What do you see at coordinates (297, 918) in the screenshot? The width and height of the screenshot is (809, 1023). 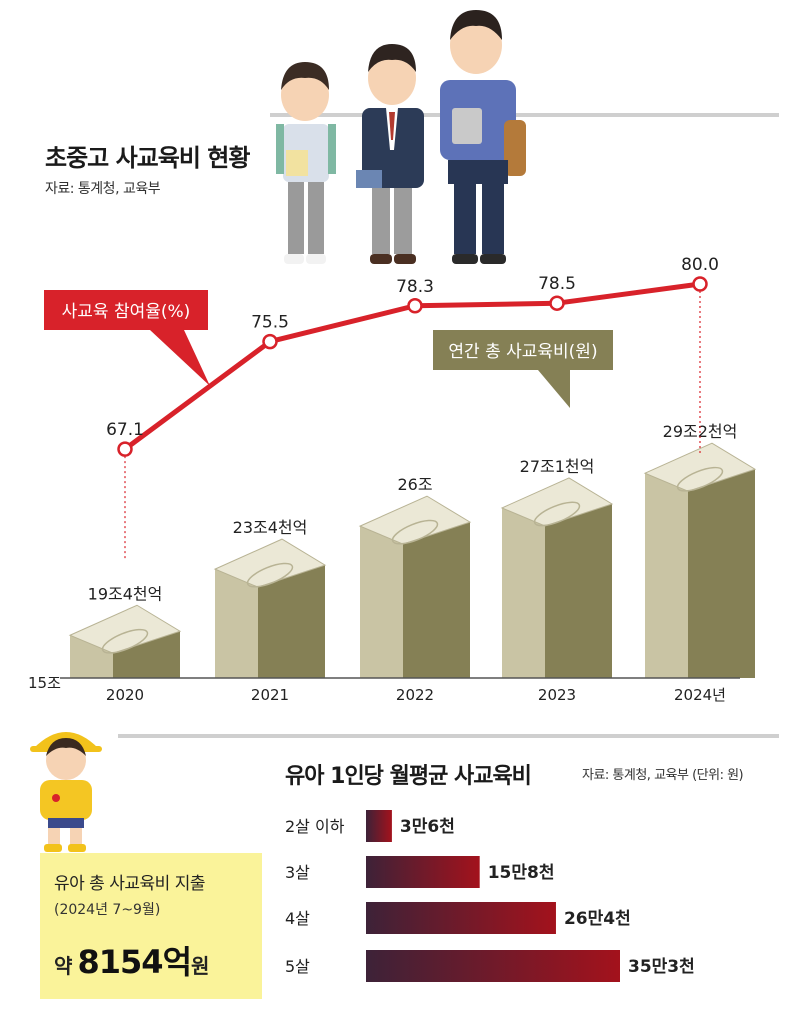 I see `age-label: 4살` at bounding box center [297, 918].